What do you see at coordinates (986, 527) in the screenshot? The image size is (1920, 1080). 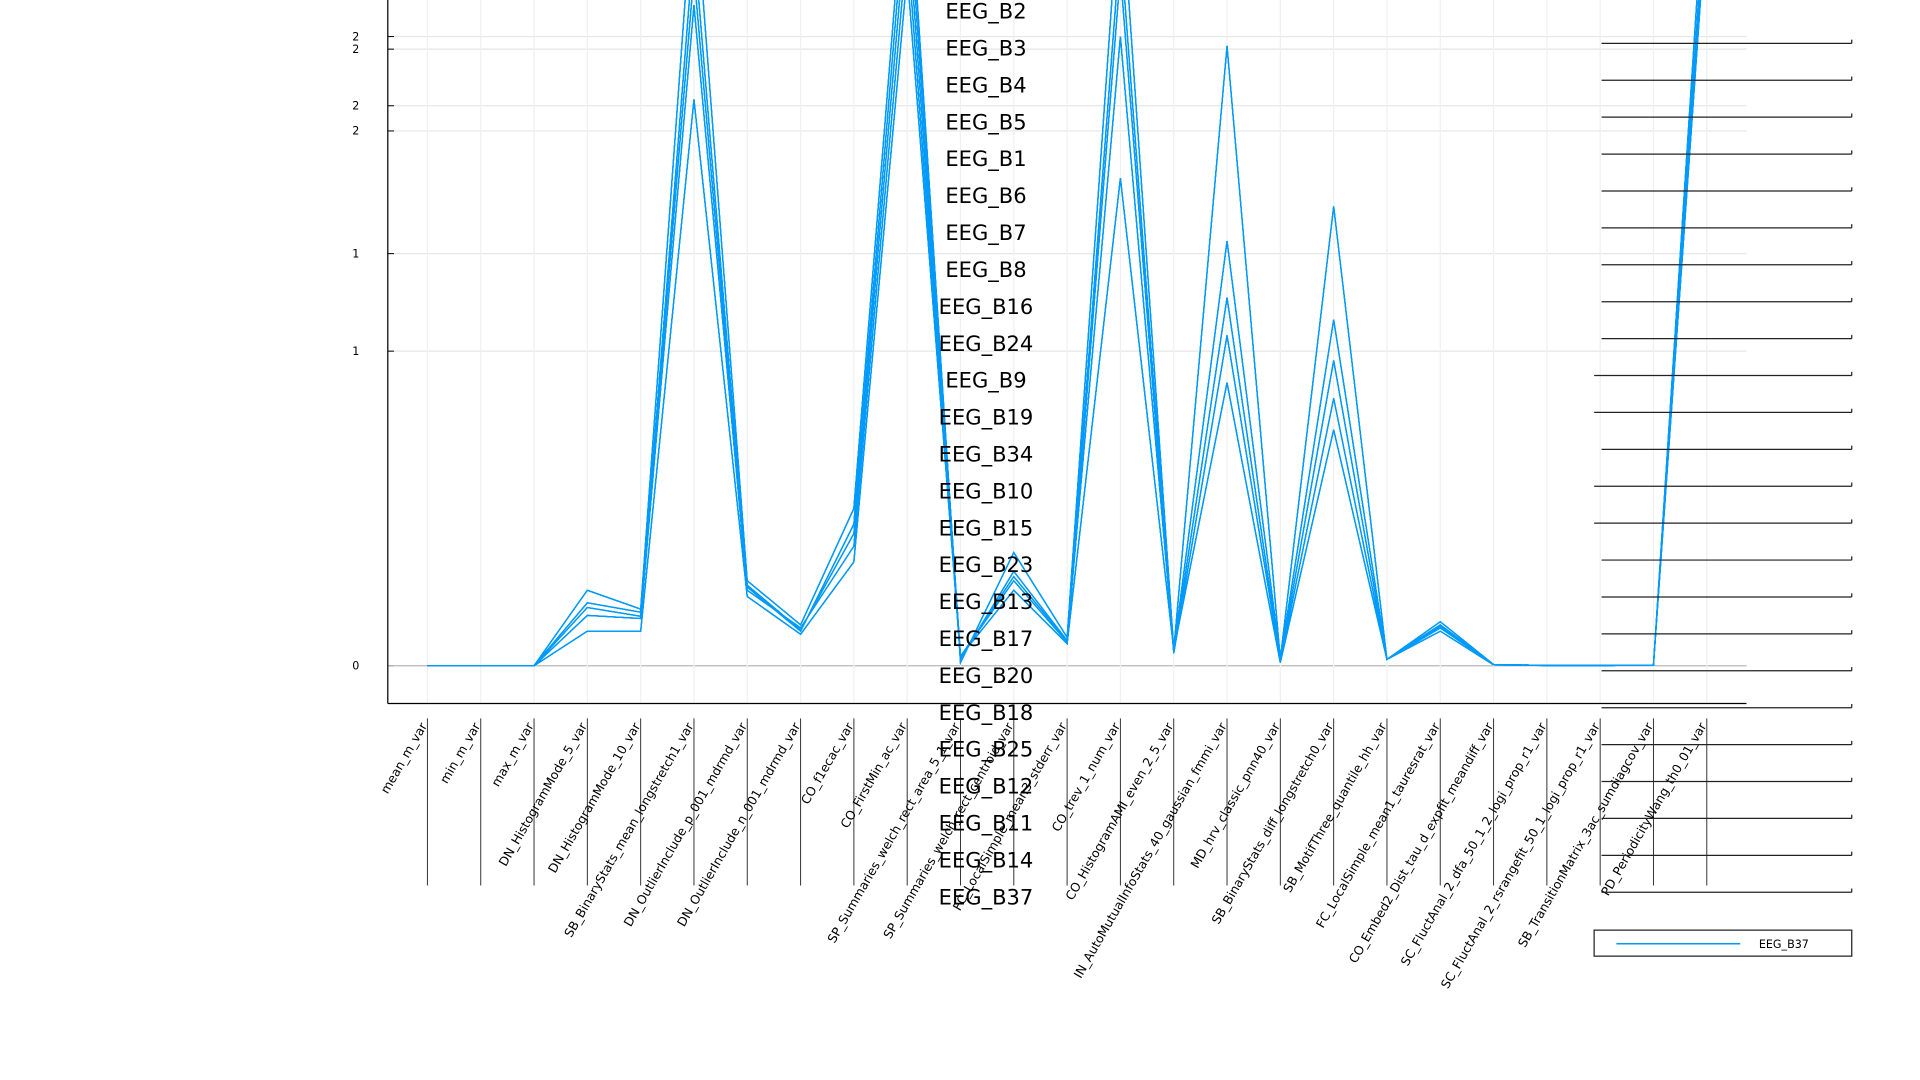 I see `legend-label: EEG_B15` at bounding box center [986, 527].